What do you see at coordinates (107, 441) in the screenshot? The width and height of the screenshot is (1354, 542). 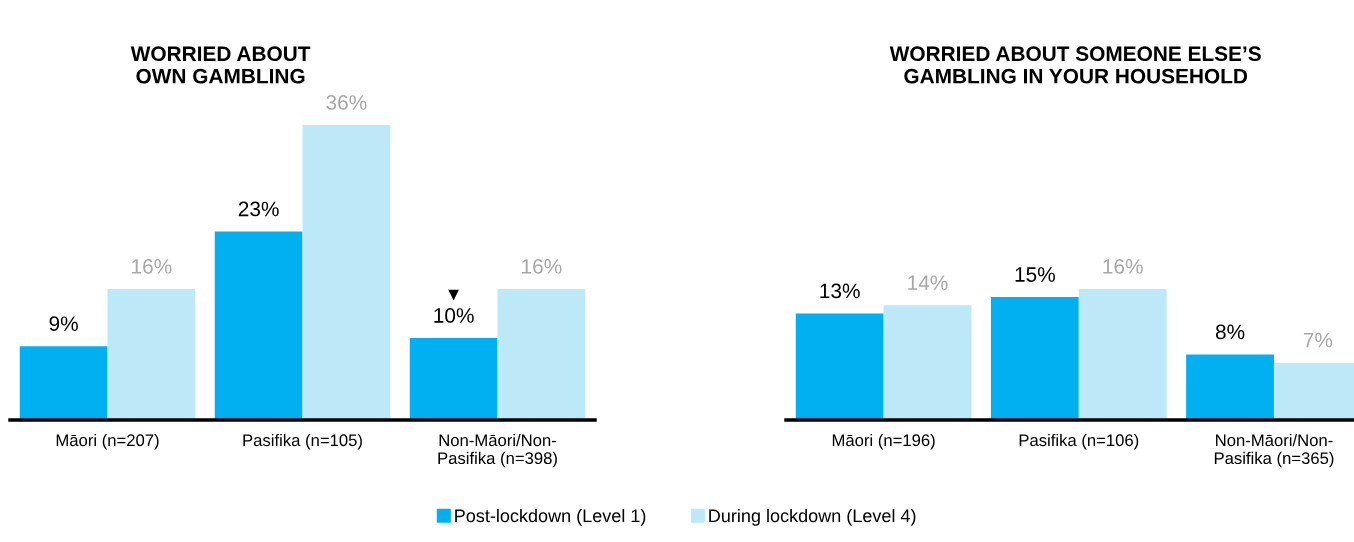 I see `x-tick-label: Māori (n=207)` at bounding box center [107, 441].